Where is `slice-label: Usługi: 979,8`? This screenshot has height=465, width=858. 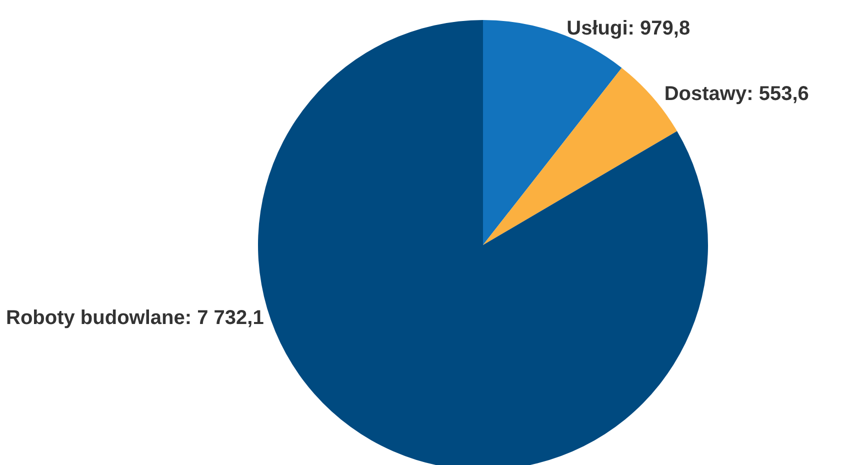 slice-label: Usługi: 979,8 is located at coordinates (628, 29).